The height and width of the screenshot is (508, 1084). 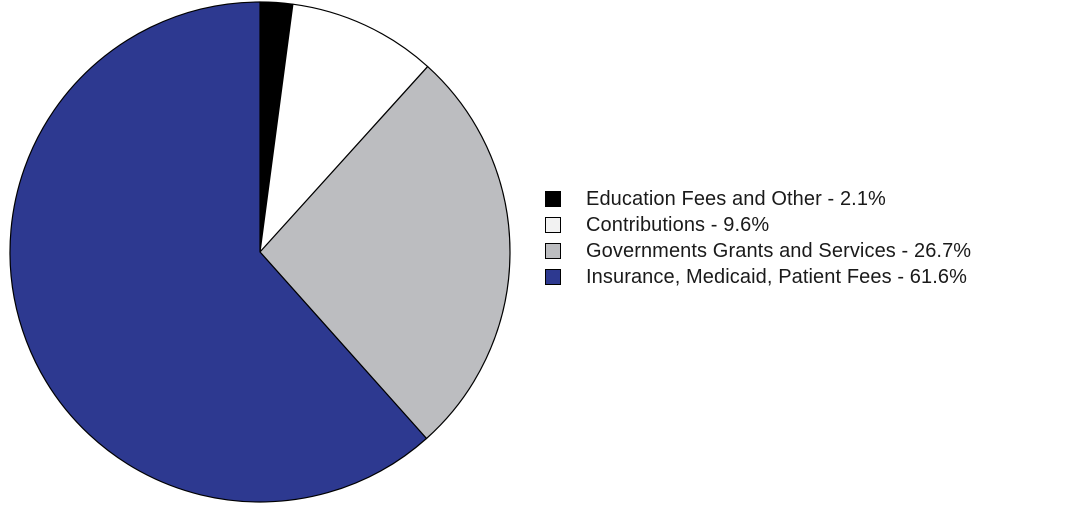 I want to click on legend-item-education-fees: Education Fees and Other - 2.1%, so click(x=758, y=199).